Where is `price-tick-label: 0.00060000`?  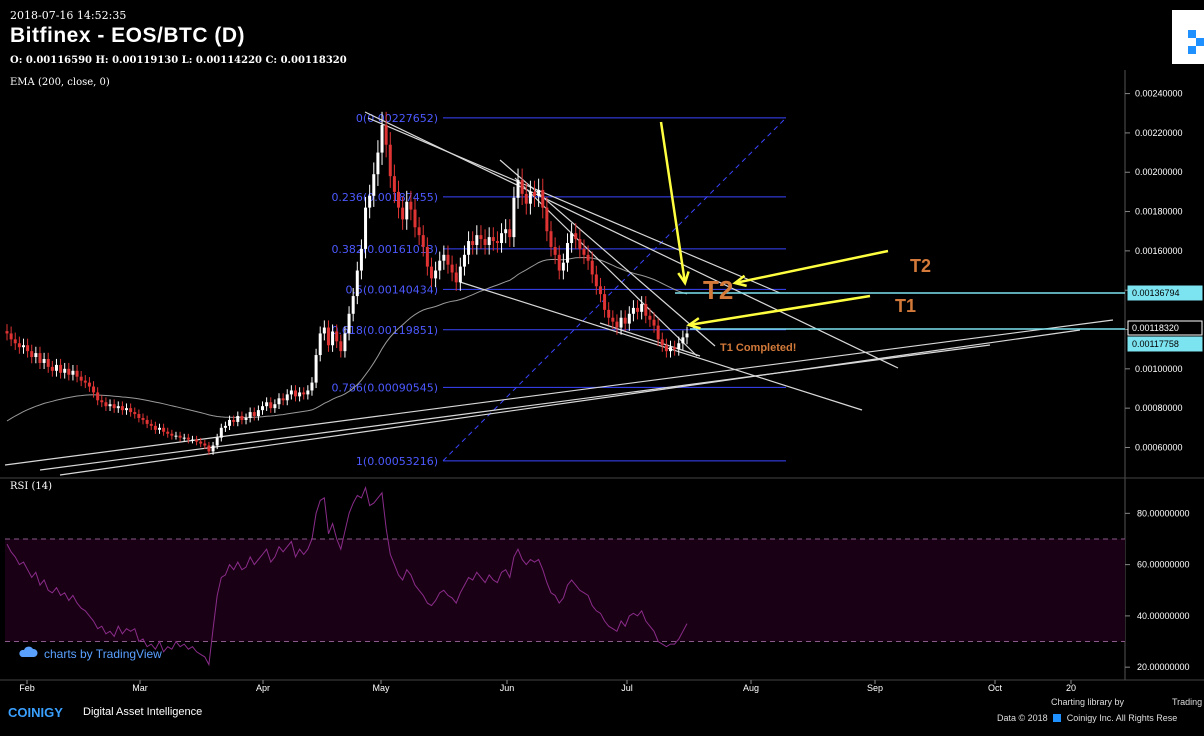 price-tick-label: 0.00060000 is located at coordinates (1159, 447).